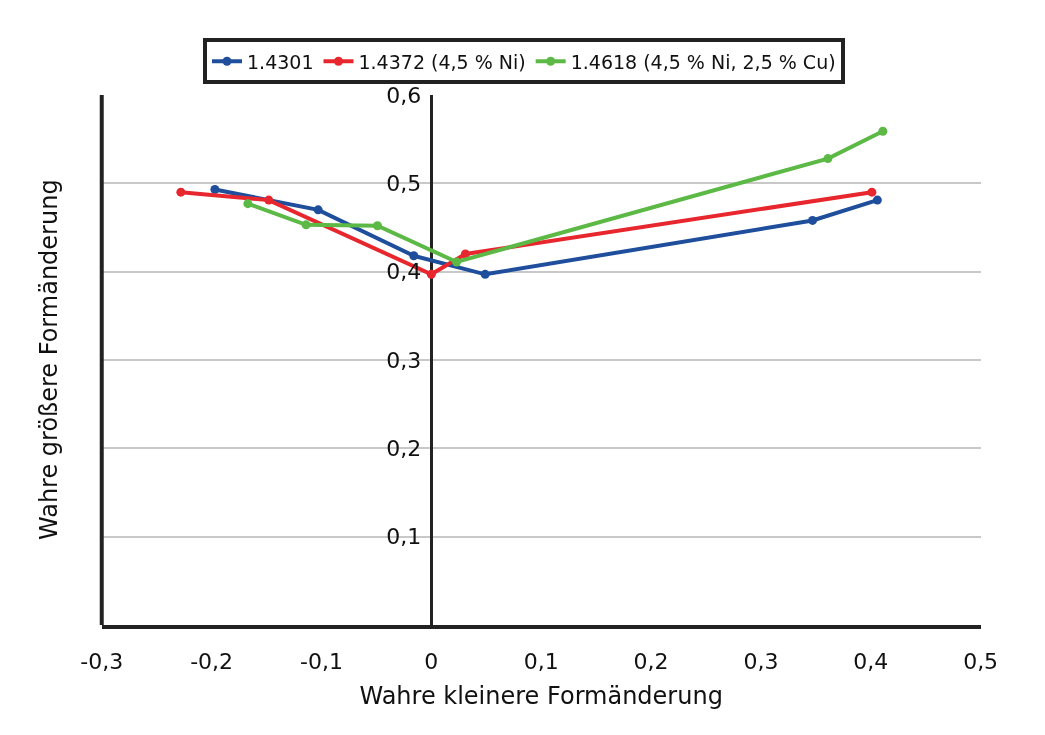 This screenshot has width=1045, height=735. I want to click on x-tick-label: 0,4, so click(871, 662).